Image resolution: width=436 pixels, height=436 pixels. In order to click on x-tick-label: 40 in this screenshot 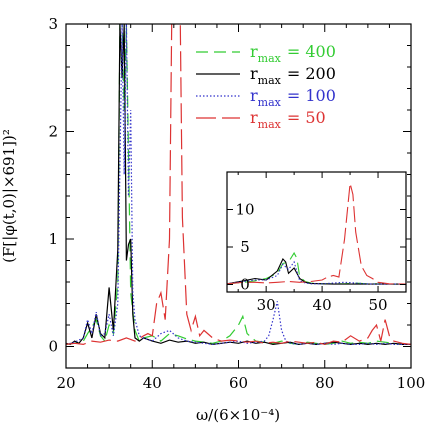, I will do `click(152, 383)`.